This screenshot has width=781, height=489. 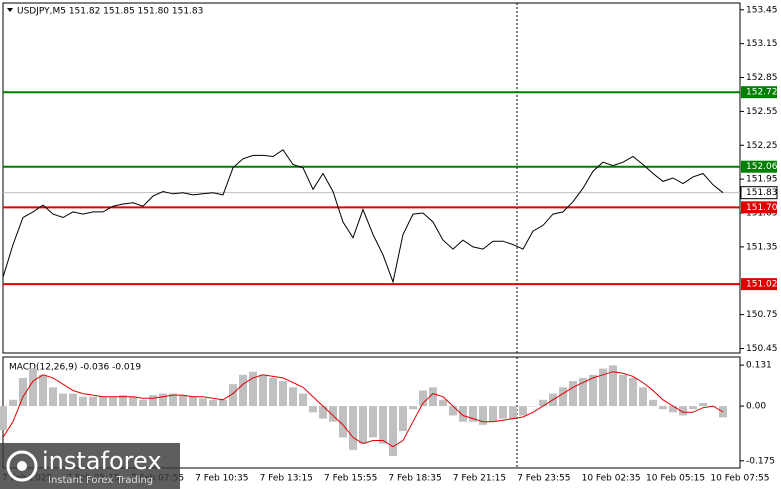 I want to click on x-tick-label: 7 Feb 10:35, so click(x=221, y=479).